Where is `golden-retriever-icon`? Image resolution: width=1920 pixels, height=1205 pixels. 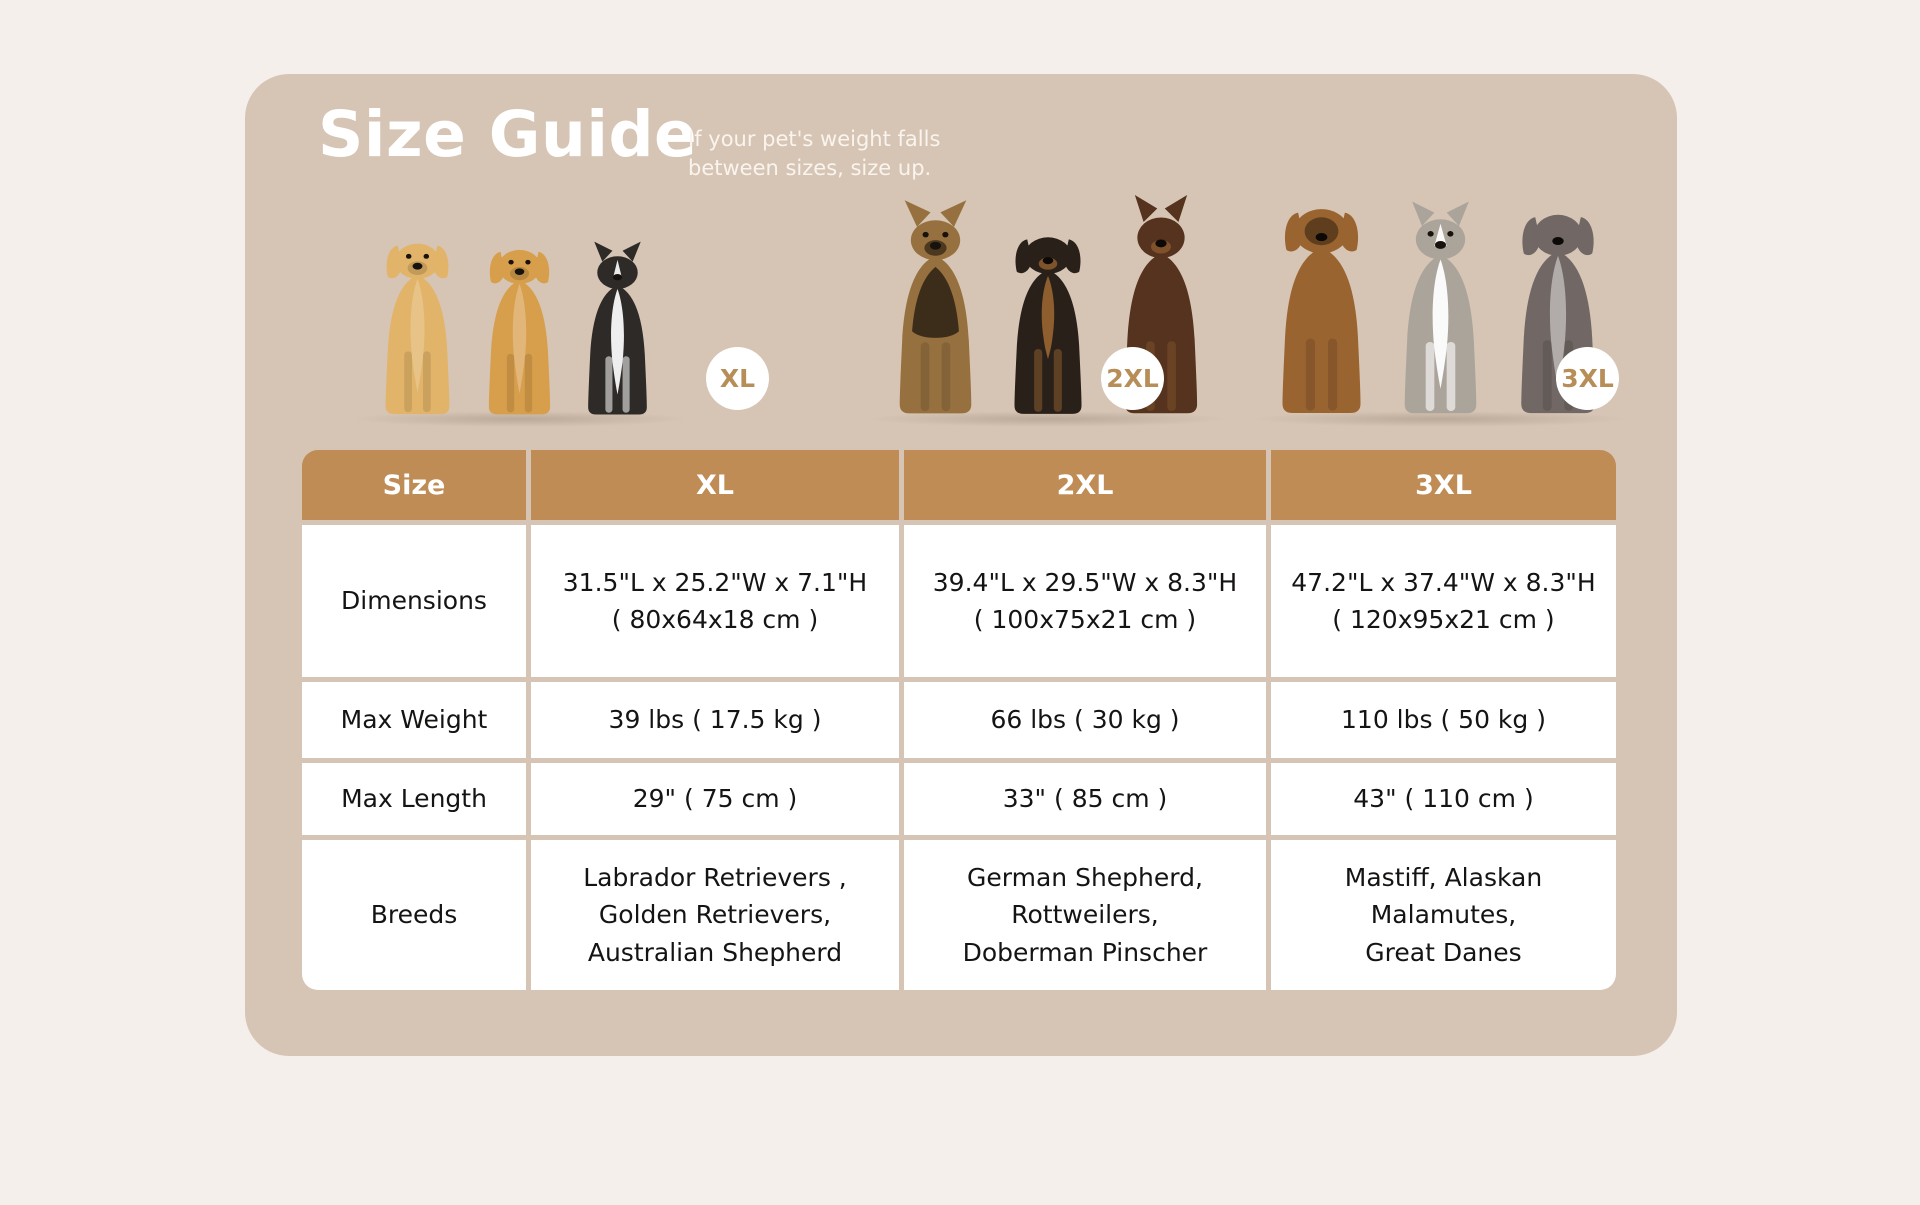
golden-retriever-icon is located at coordinates (519, 332).